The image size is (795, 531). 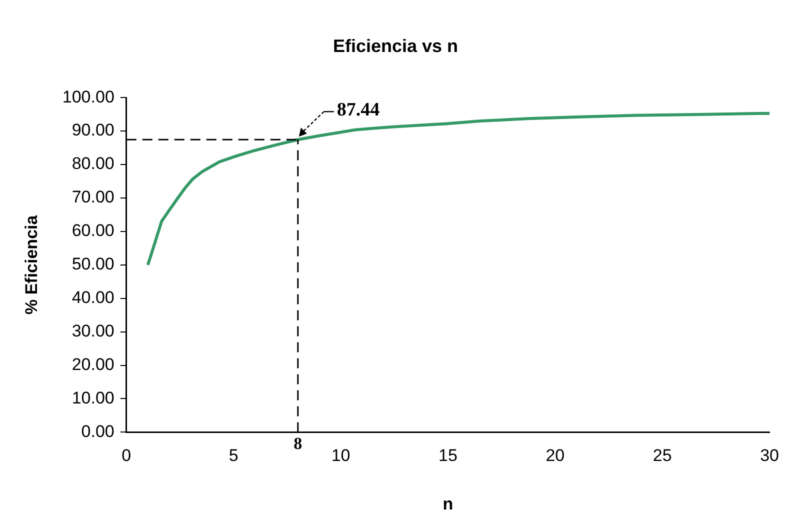 I want to click on x-tick-label: 0, so click(x=127, y=456).